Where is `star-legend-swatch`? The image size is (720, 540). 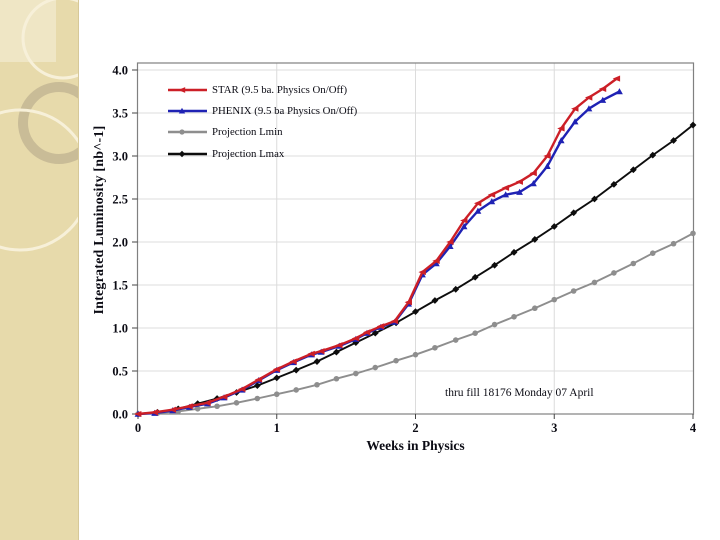
star-legend-swatch is located at coordinates (187, 89).